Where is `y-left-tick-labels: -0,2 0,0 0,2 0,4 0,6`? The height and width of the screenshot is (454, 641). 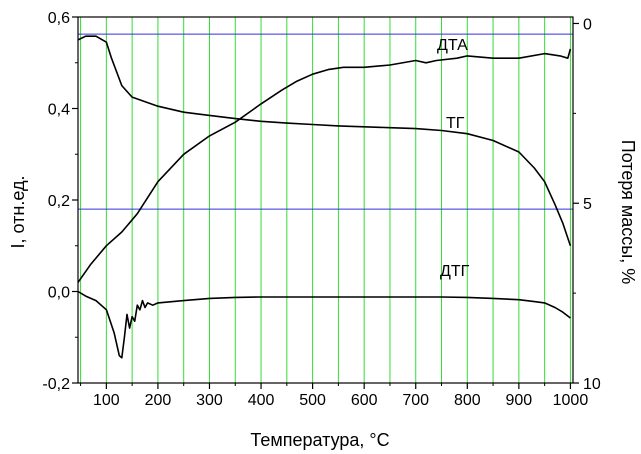
y-left-tick-labels: -0,2 0,0 0,2 0,4 0,6 is located at coordinates (56, 201).